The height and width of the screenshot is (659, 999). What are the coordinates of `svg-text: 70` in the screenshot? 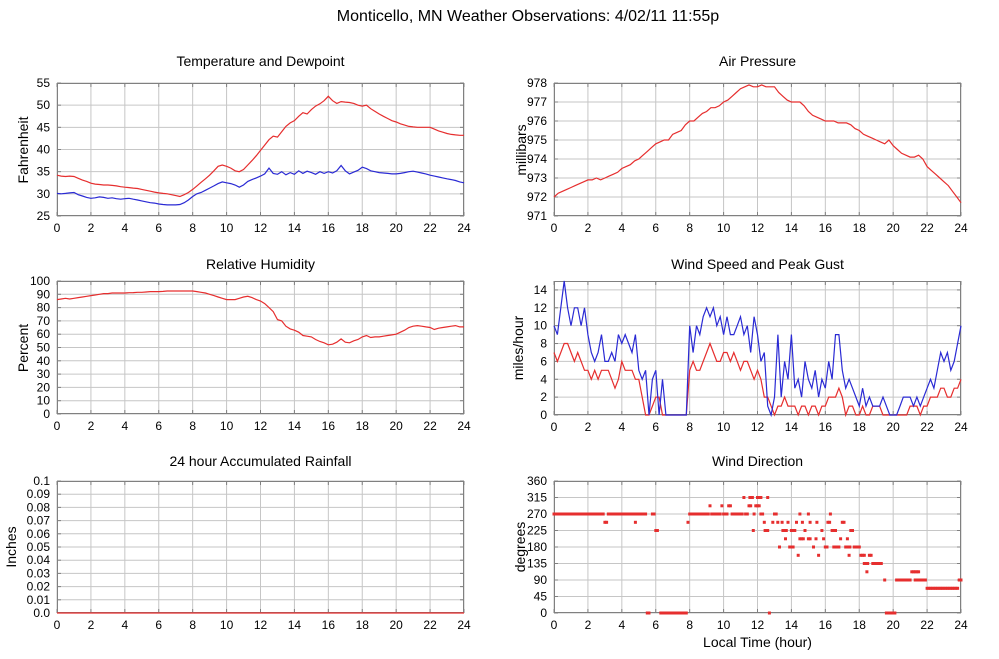 It's located at (44, 321).